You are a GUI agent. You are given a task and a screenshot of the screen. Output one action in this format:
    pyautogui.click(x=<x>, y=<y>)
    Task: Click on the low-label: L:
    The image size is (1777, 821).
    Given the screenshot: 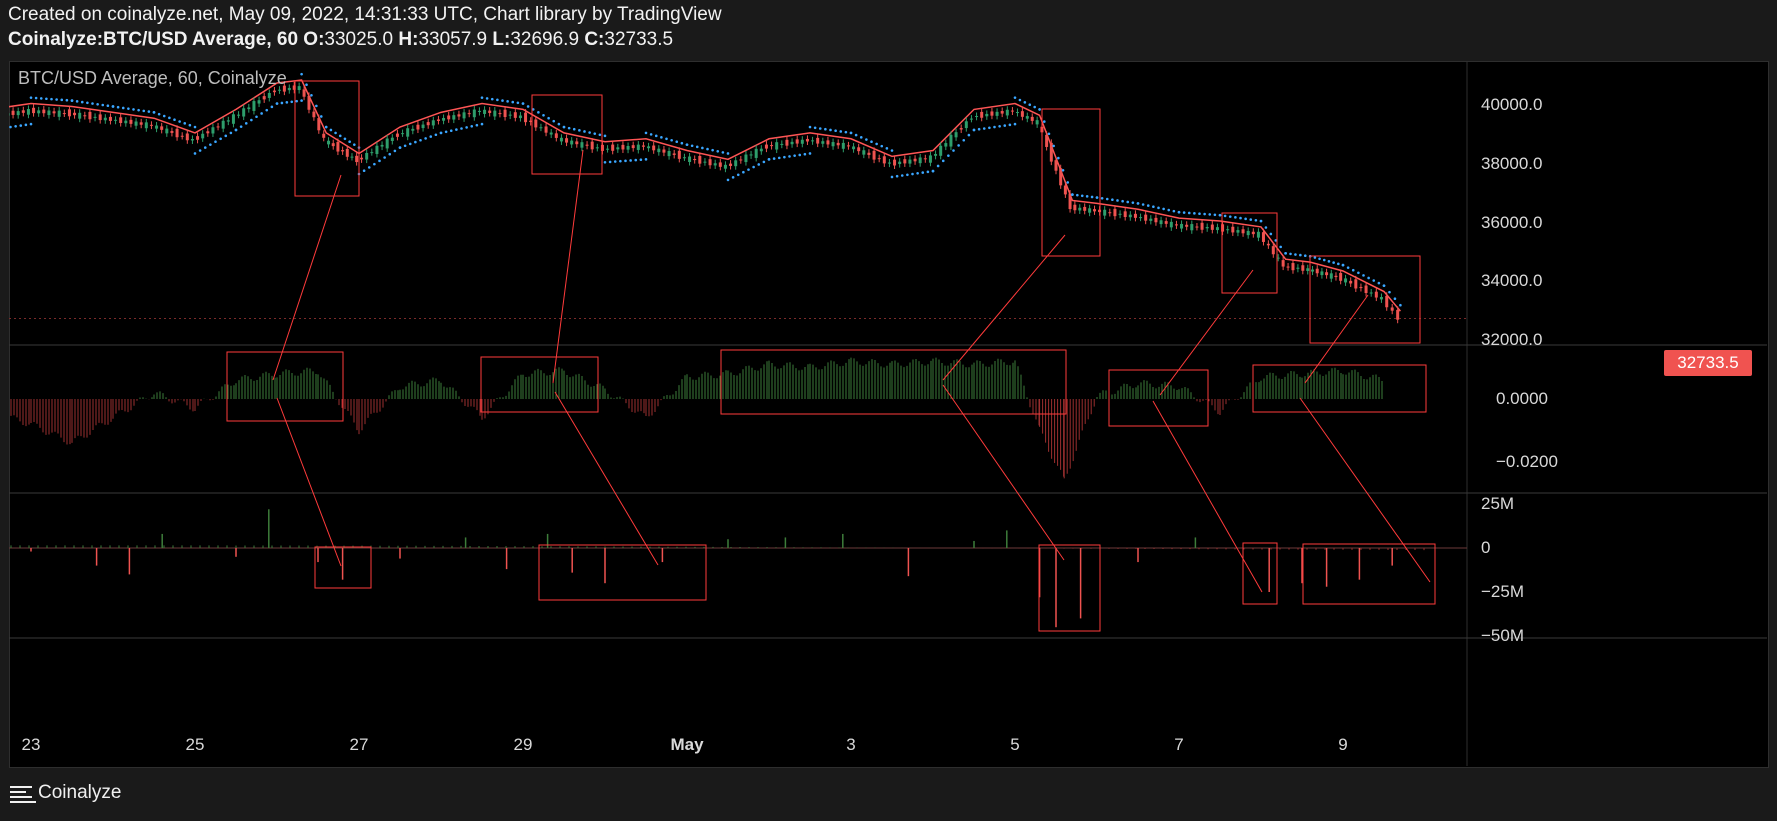 What is the action you would take?
    pyautogui.click(x=501, y=39)
    